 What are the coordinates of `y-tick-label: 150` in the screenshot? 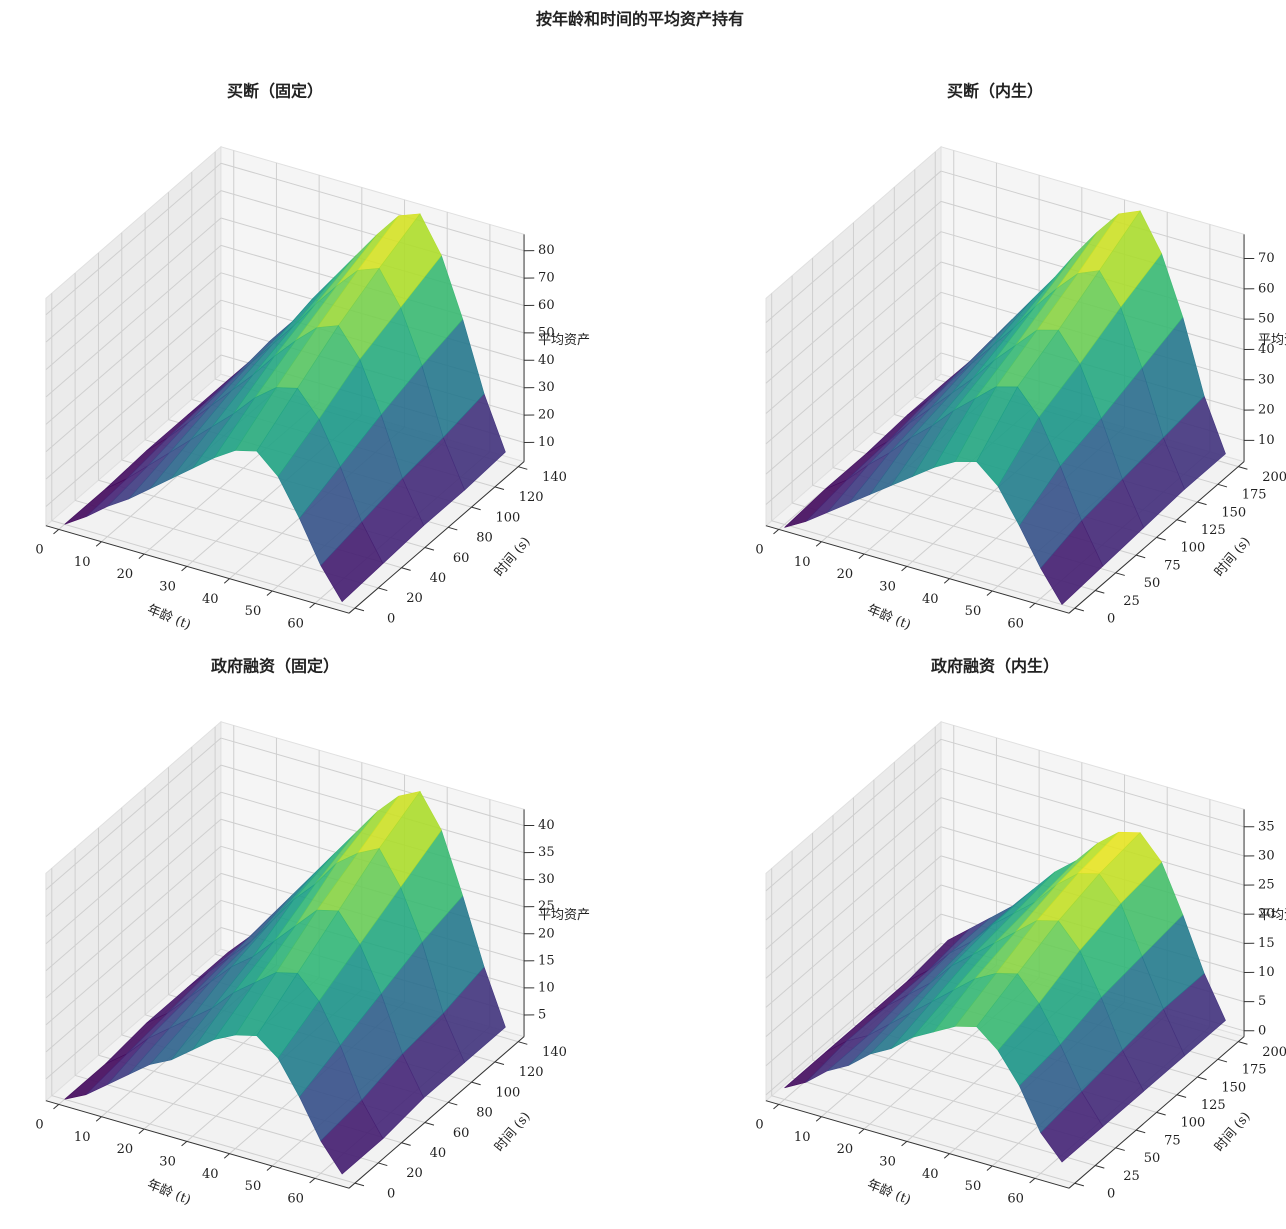 It's located at (1233, 1087).